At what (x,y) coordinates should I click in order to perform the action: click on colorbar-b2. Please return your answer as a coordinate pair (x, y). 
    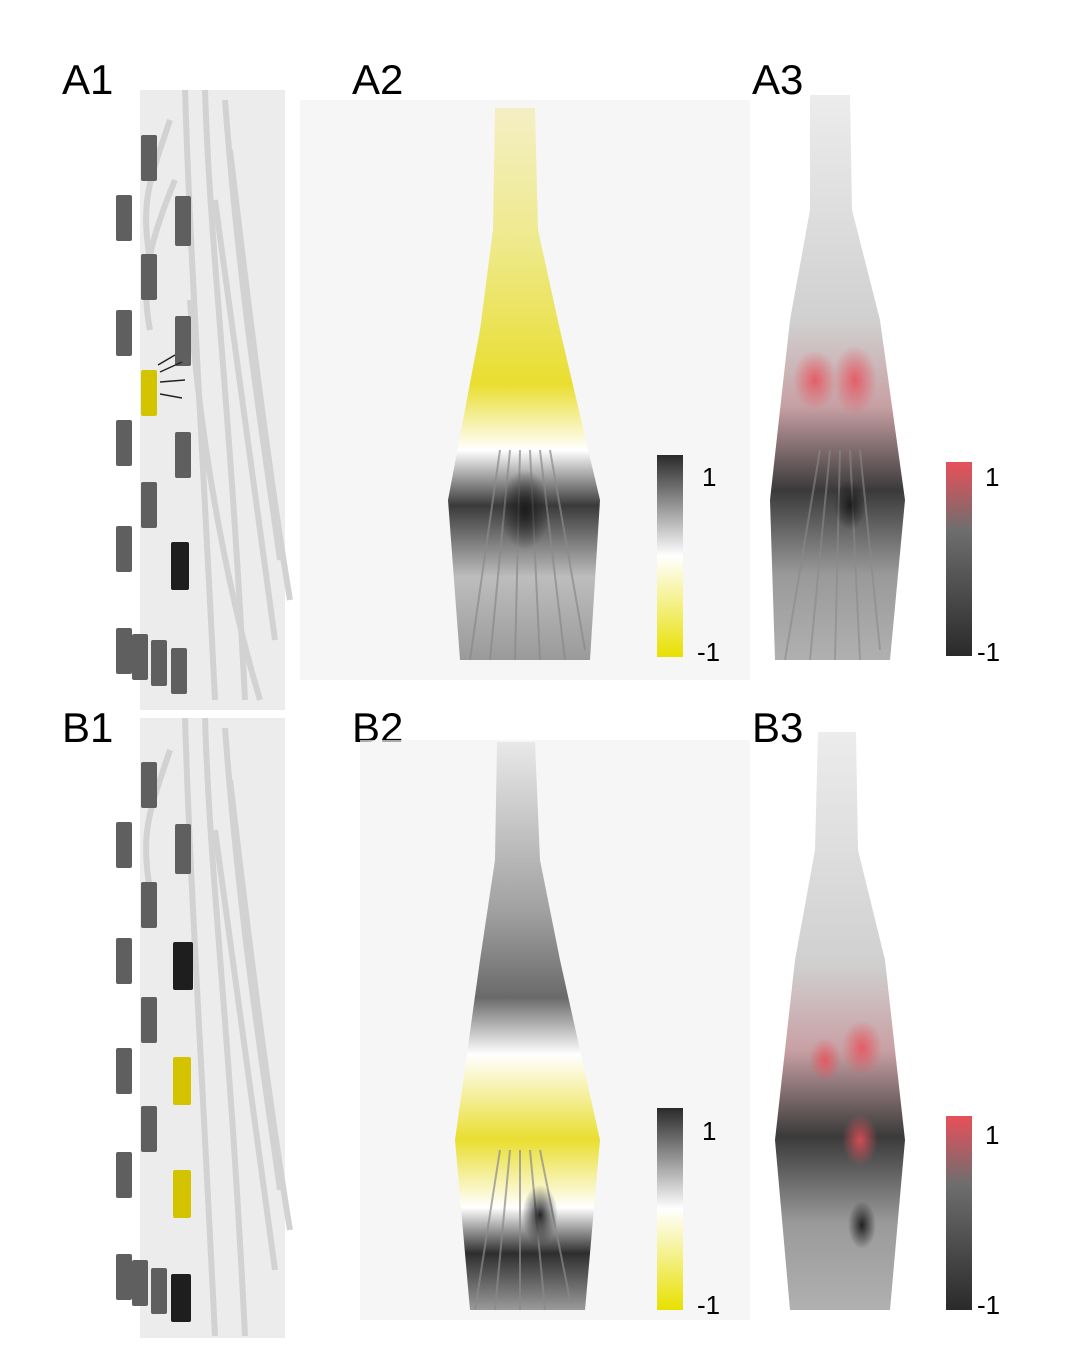
    Looking at the image, I should click on (670, 1209).